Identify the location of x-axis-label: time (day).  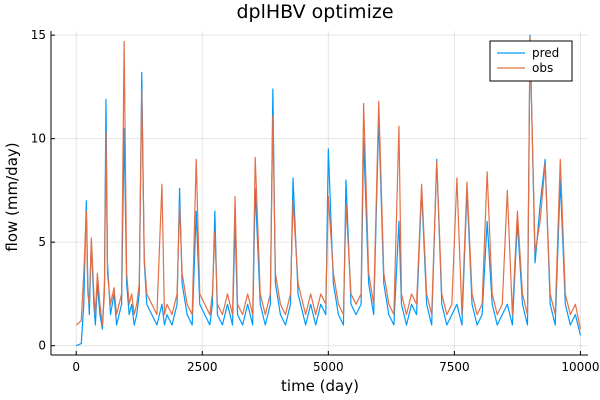
(320, 386).